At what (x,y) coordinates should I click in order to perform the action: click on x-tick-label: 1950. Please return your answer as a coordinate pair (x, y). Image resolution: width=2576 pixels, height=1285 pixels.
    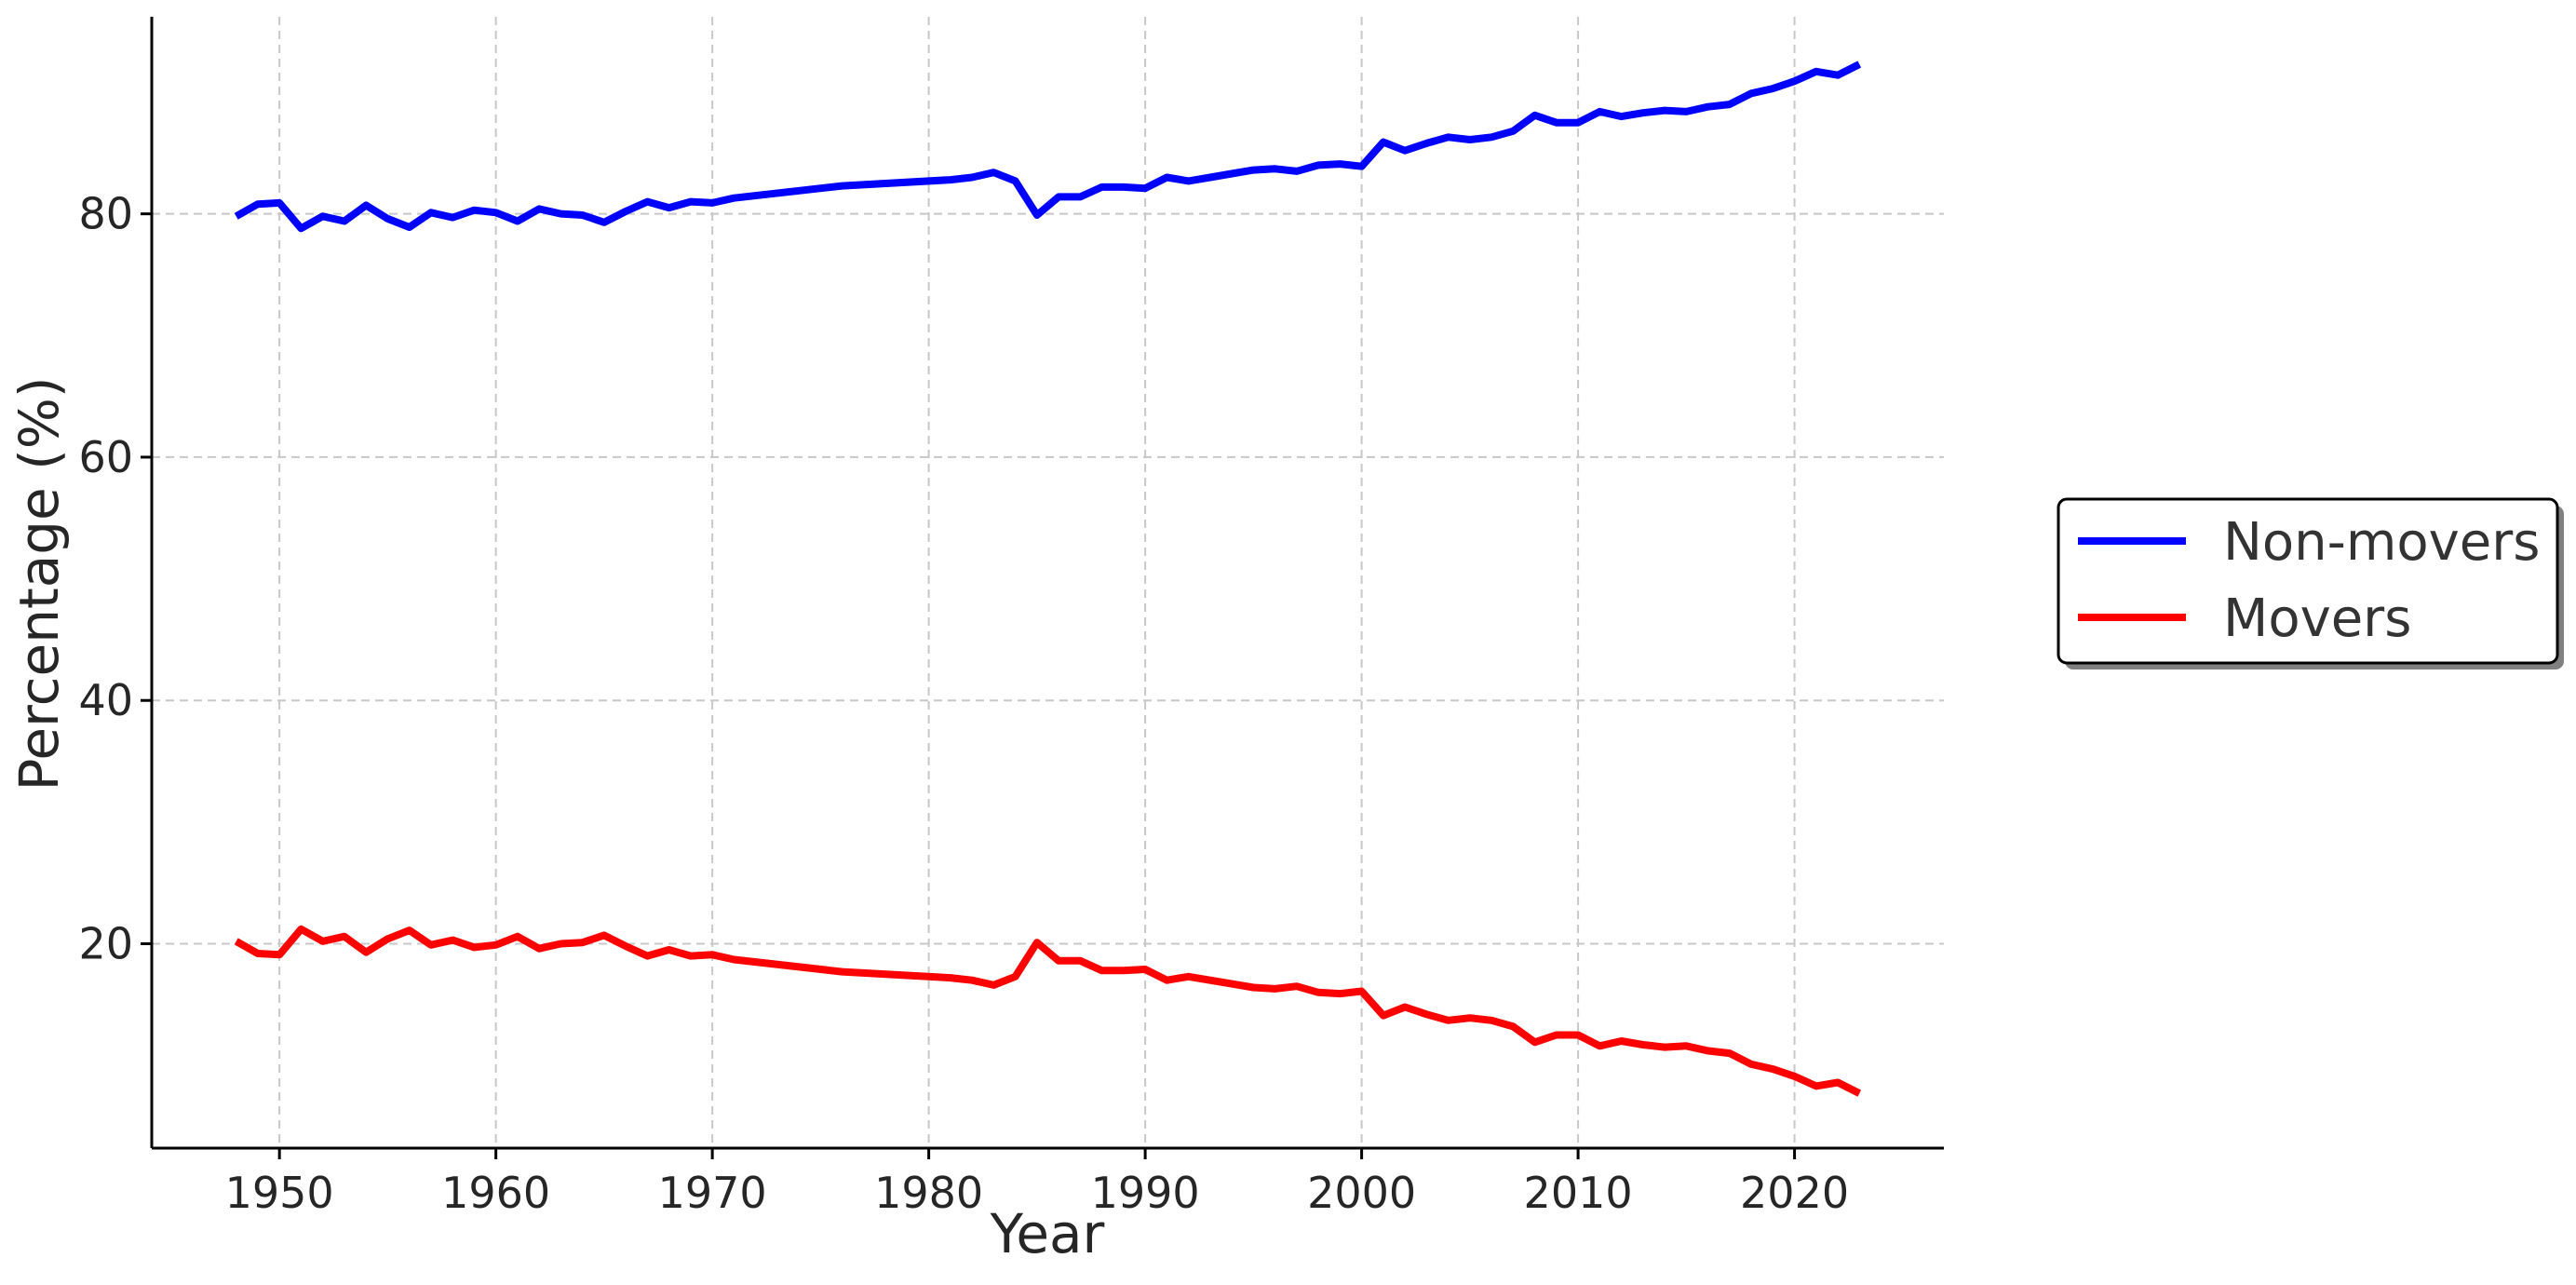
    Looking at the image, I should click on (279, 1193).